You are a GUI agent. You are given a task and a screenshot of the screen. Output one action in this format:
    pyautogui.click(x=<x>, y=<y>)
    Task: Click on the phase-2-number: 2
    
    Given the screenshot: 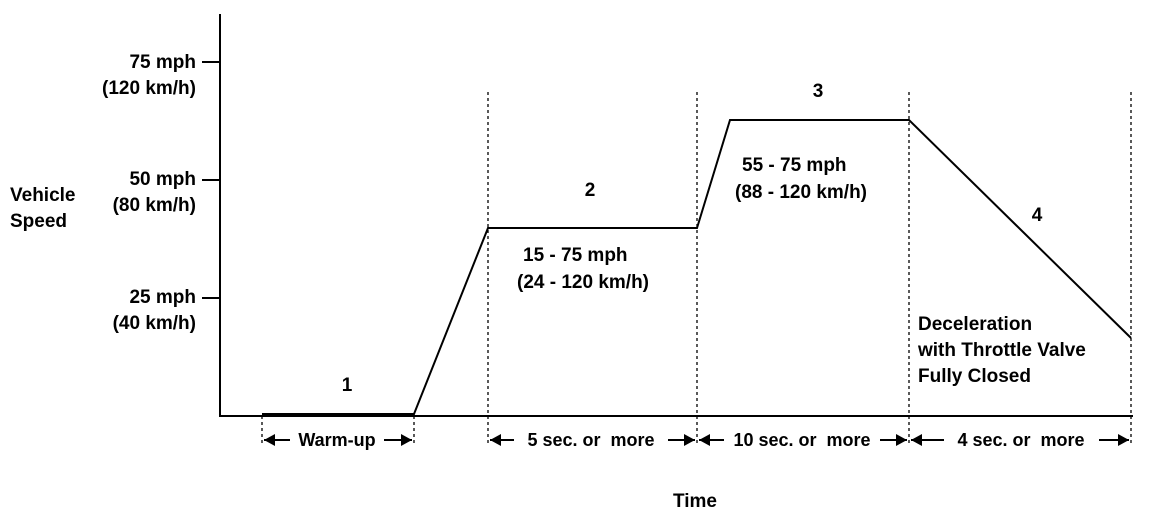 What is the action you would take?
    pyautogui.click(x=590, y=190)
    